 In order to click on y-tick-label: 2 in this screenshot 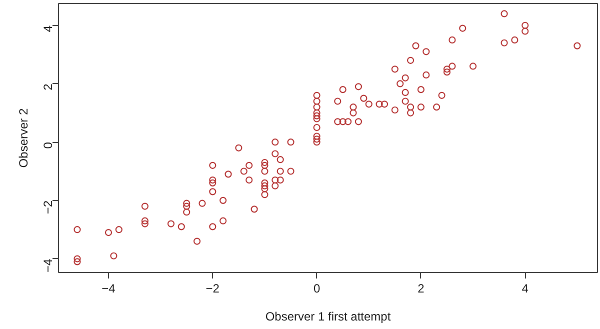, I will do `click(48, 86)`.